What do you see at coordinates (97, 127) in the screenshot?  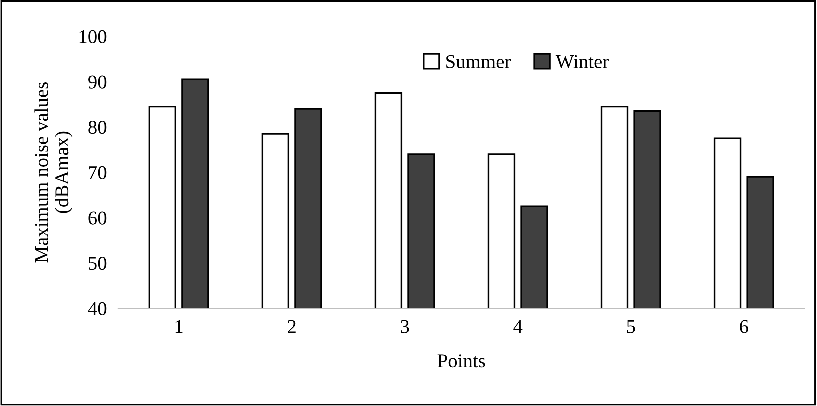 I see `y-tick-label: 80` at bounding box center [97, 127].